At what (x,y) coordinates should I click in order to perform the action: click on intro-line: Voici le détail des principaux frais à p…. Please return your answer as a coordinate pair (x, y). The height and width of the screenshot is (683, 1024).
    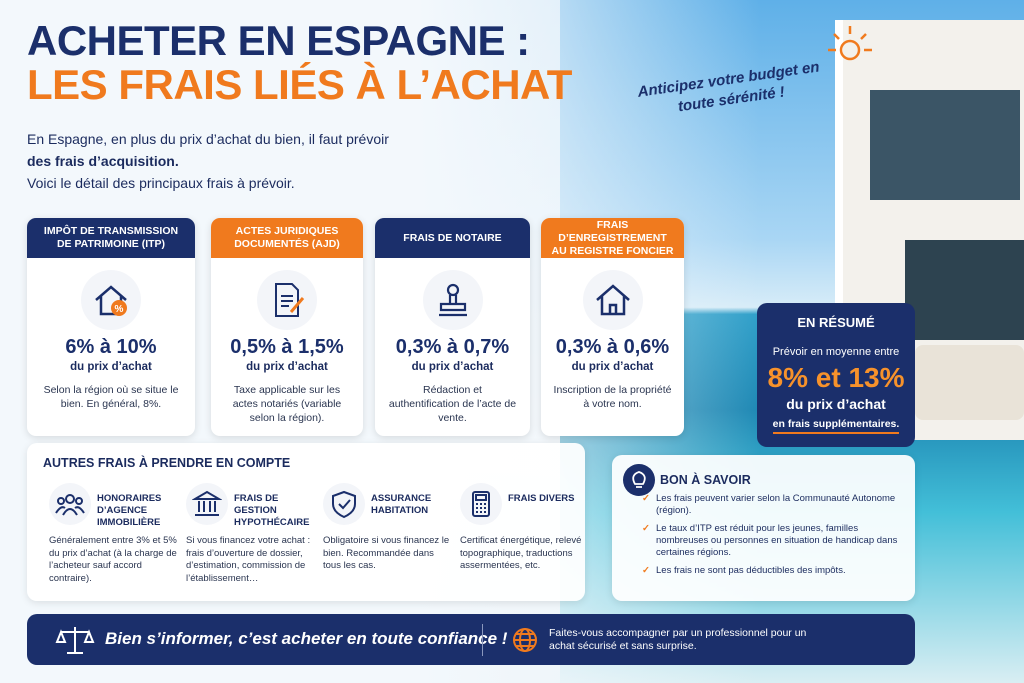
    Looking at the image, I should click on (161, 183).